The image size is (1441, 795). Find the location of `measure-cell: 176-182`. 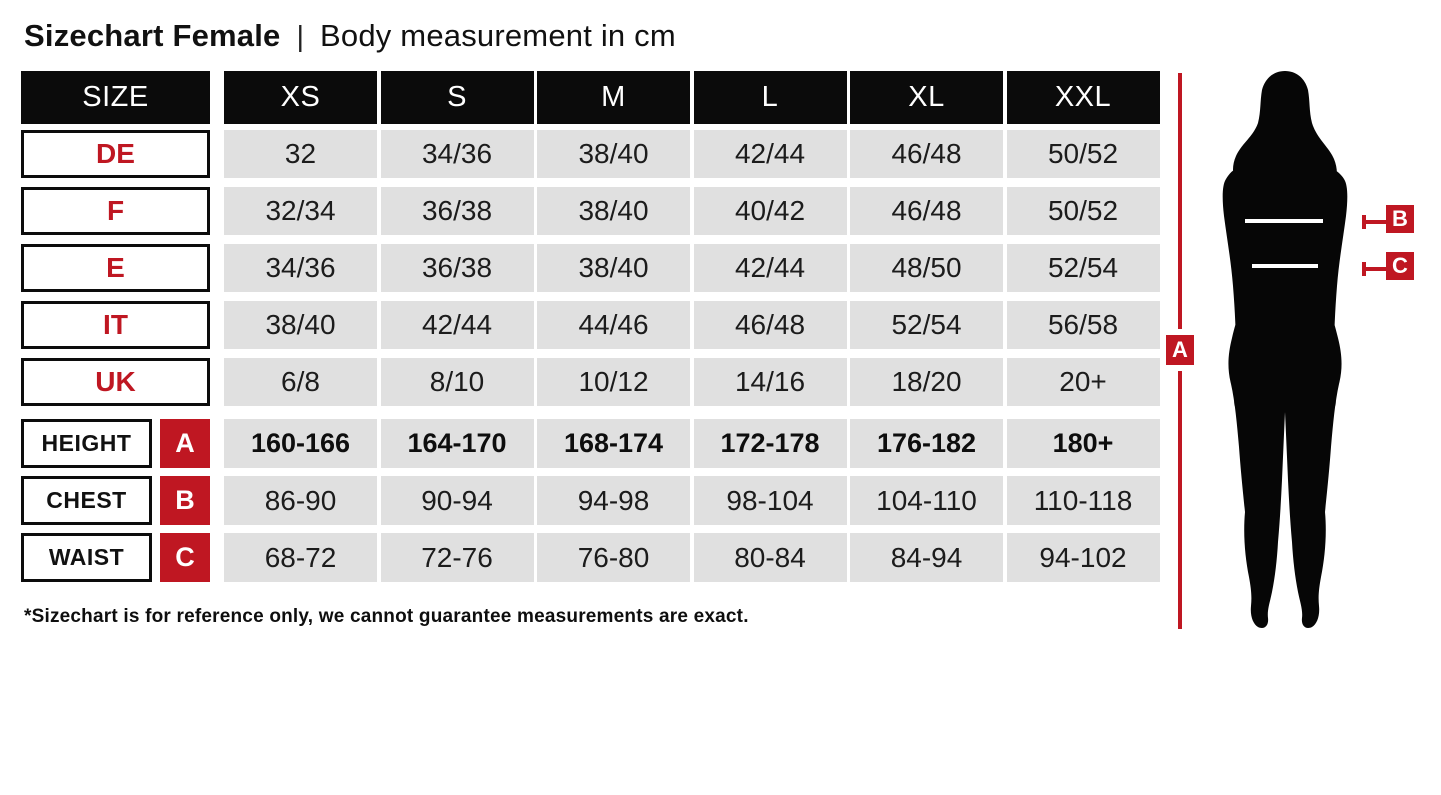

measure-cell: 176-182 is located at coordinates (926, 443).